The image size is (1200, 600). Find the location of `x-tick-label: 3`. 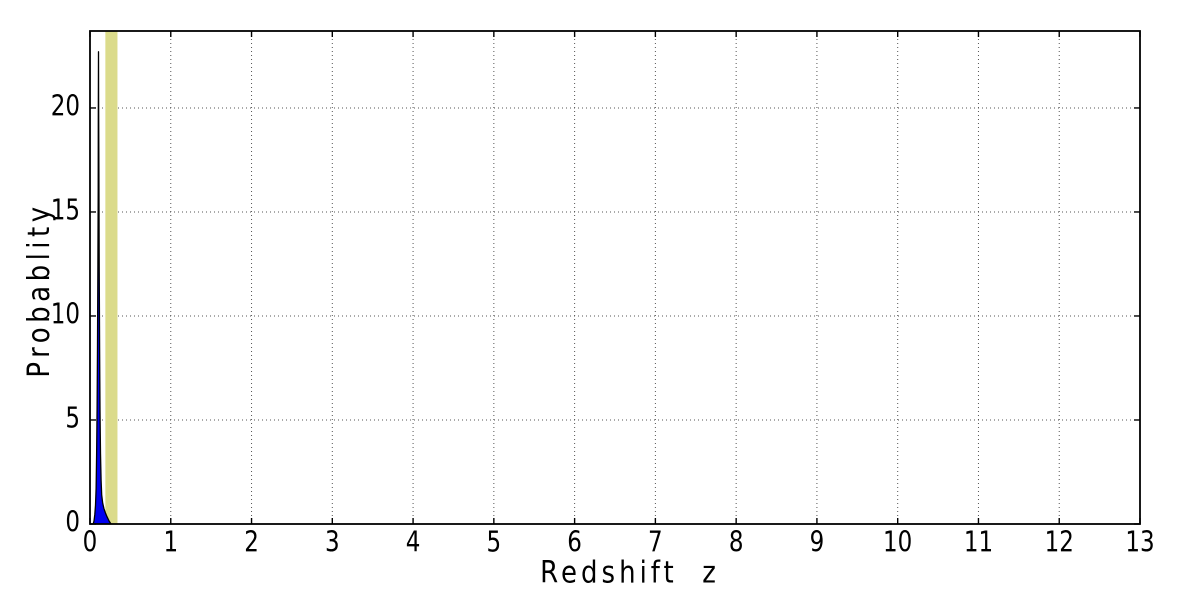

x-tick-label: 3 is located at coordinates (332, 543).